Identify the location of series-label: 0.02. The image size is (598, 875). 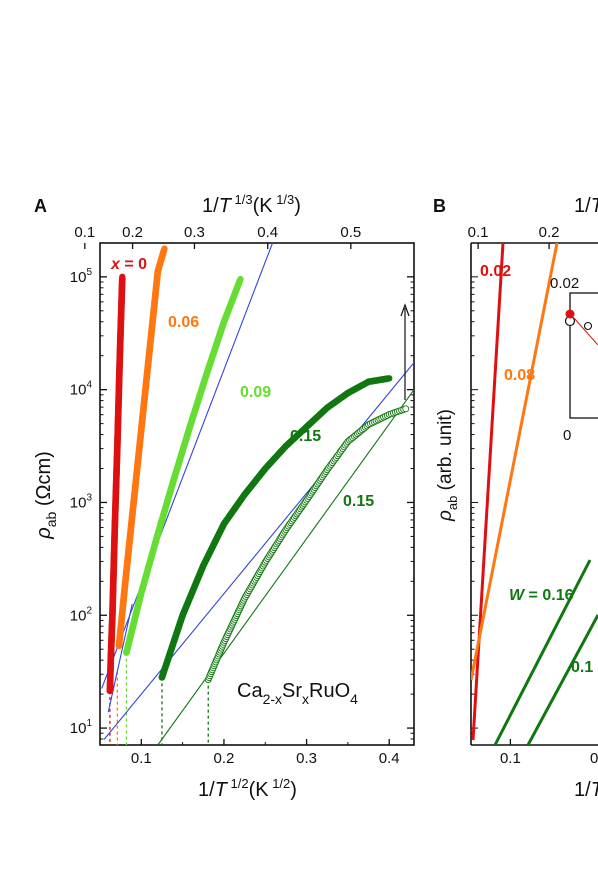
(495, 271).